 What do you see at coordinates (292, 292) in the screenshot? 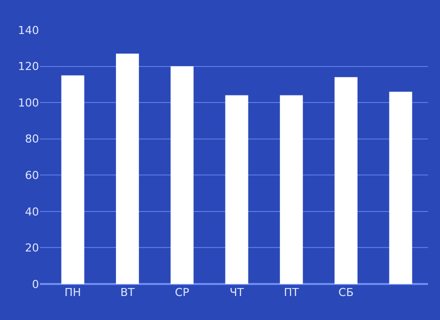
I see `x-tick-label: ПТ` at bounding box center [292, 292].